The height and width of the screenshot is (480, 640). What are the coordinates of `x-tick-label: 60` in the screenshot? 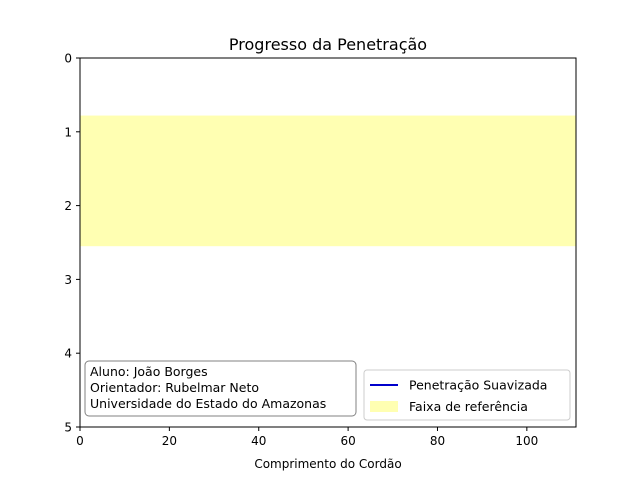 It's located at (347, 441).